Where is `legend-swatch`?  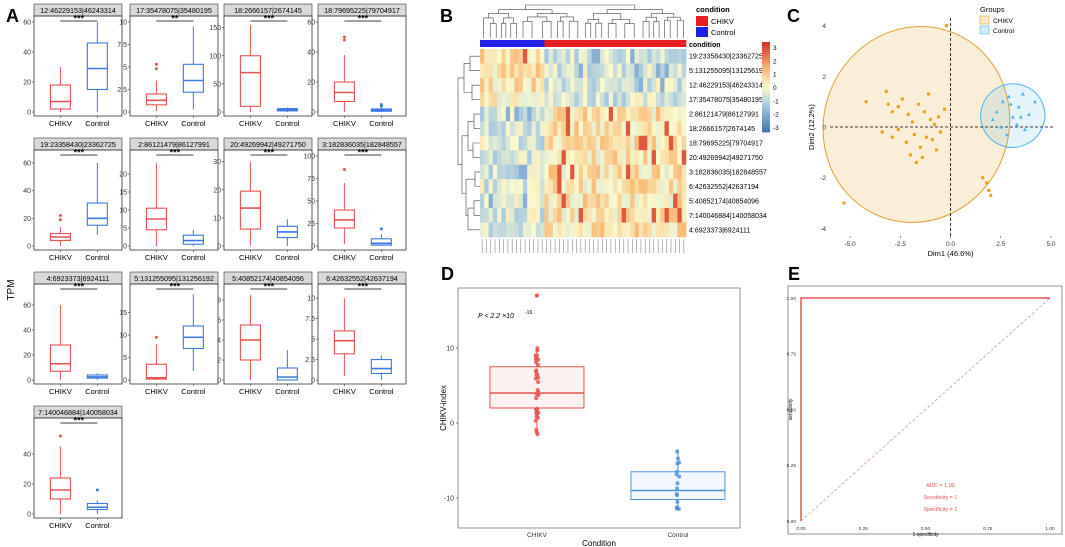
legend-swatch is located at coordinates (702, 32).